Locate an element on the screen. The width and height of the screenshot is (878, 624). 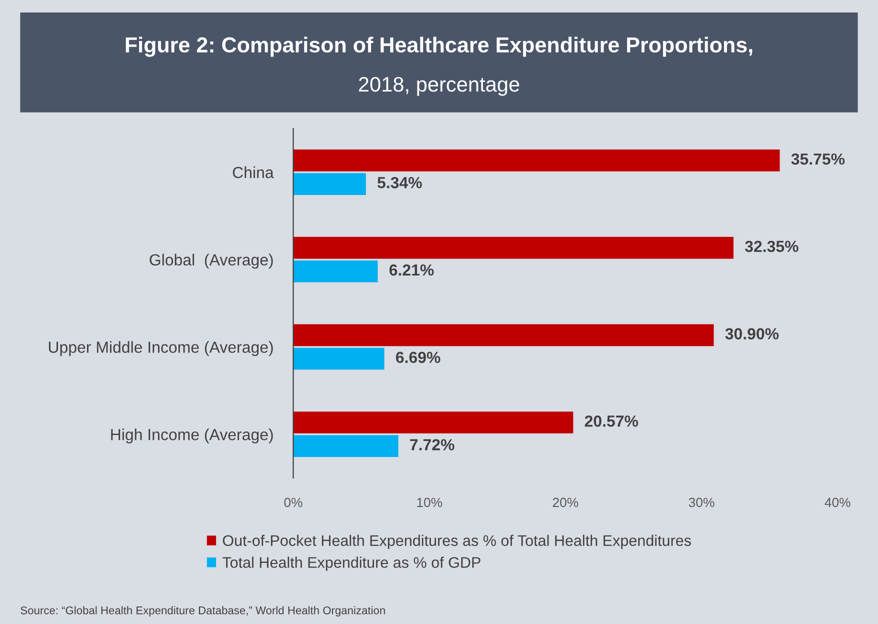
data-label: 7.72% is located at coordinates (432, 444).